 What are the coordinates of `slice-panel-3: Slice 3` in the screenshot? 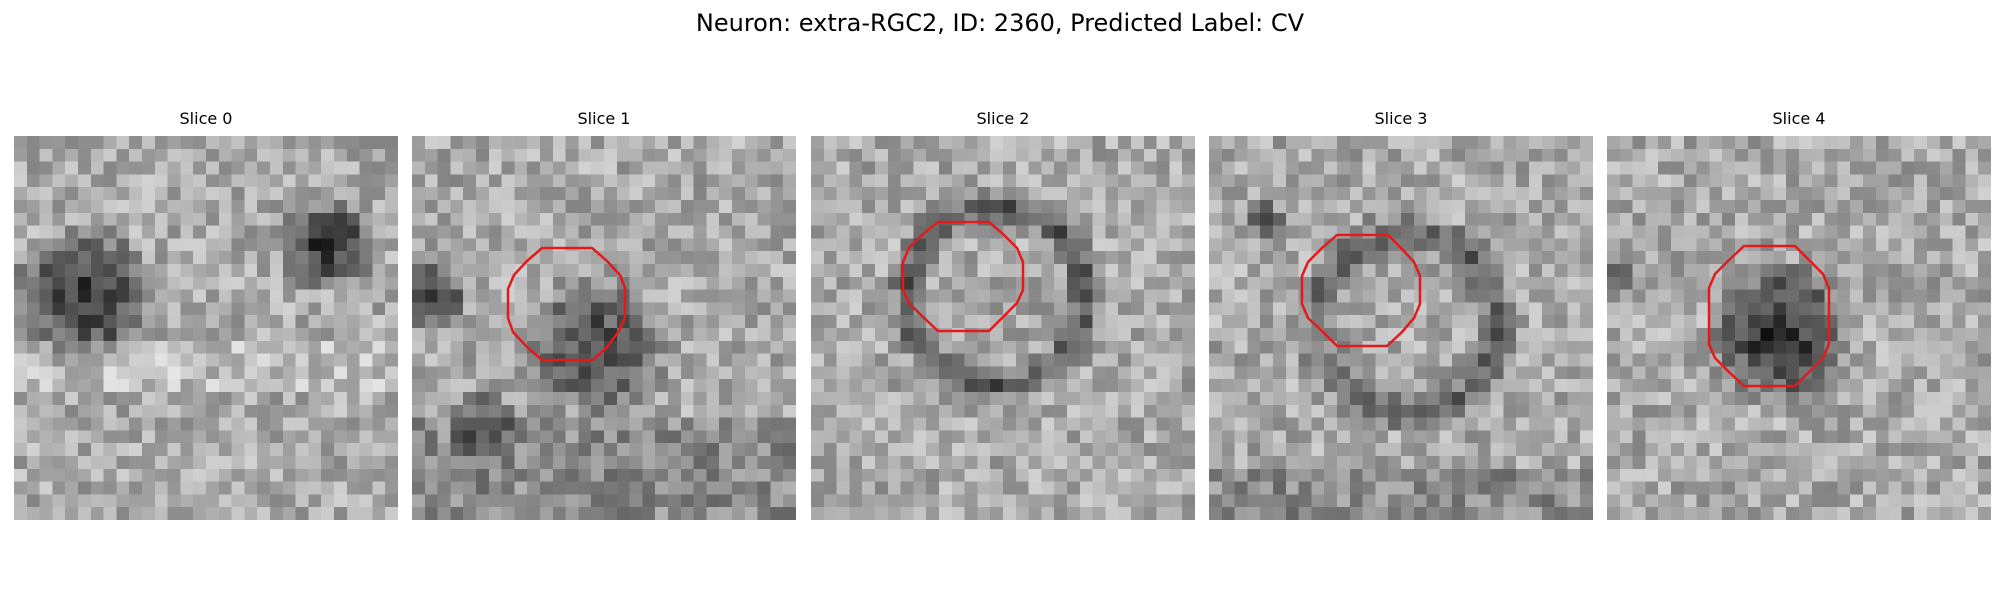 It's located at (1401, 314).